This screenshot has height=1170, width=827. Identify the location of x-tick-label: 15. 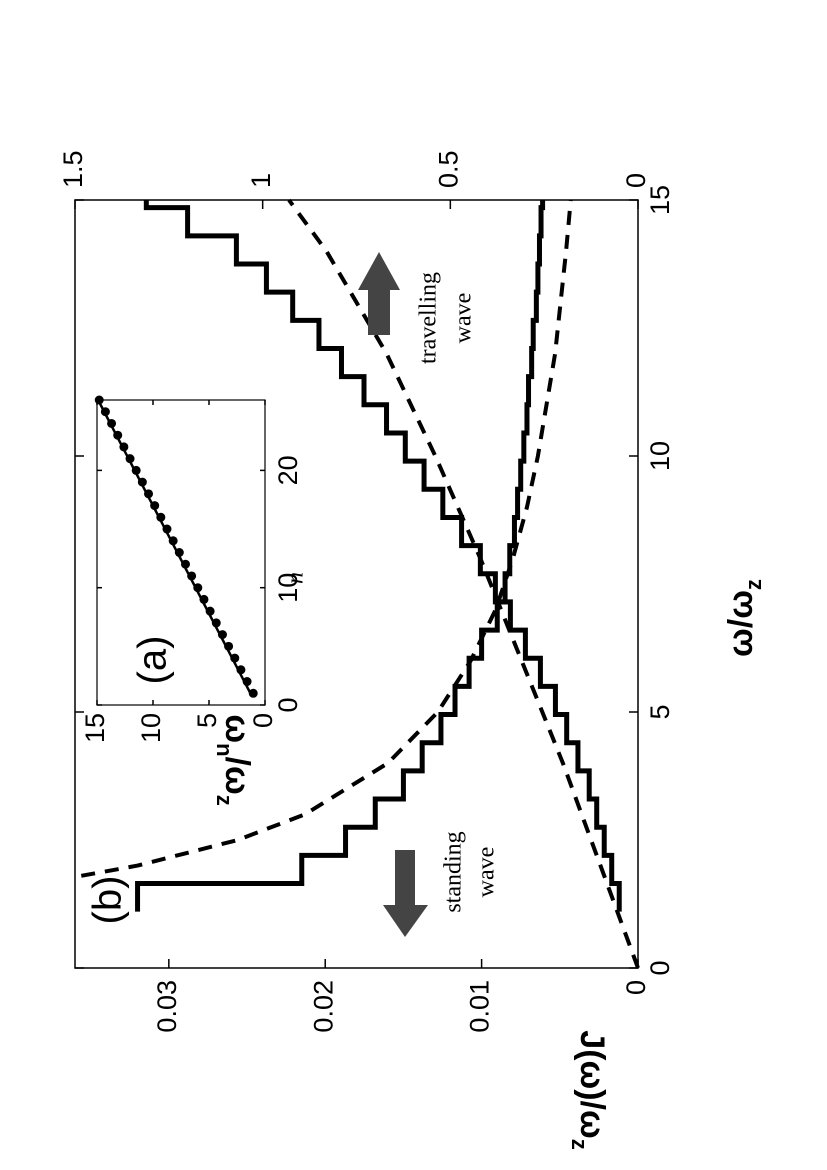
(660, 200).